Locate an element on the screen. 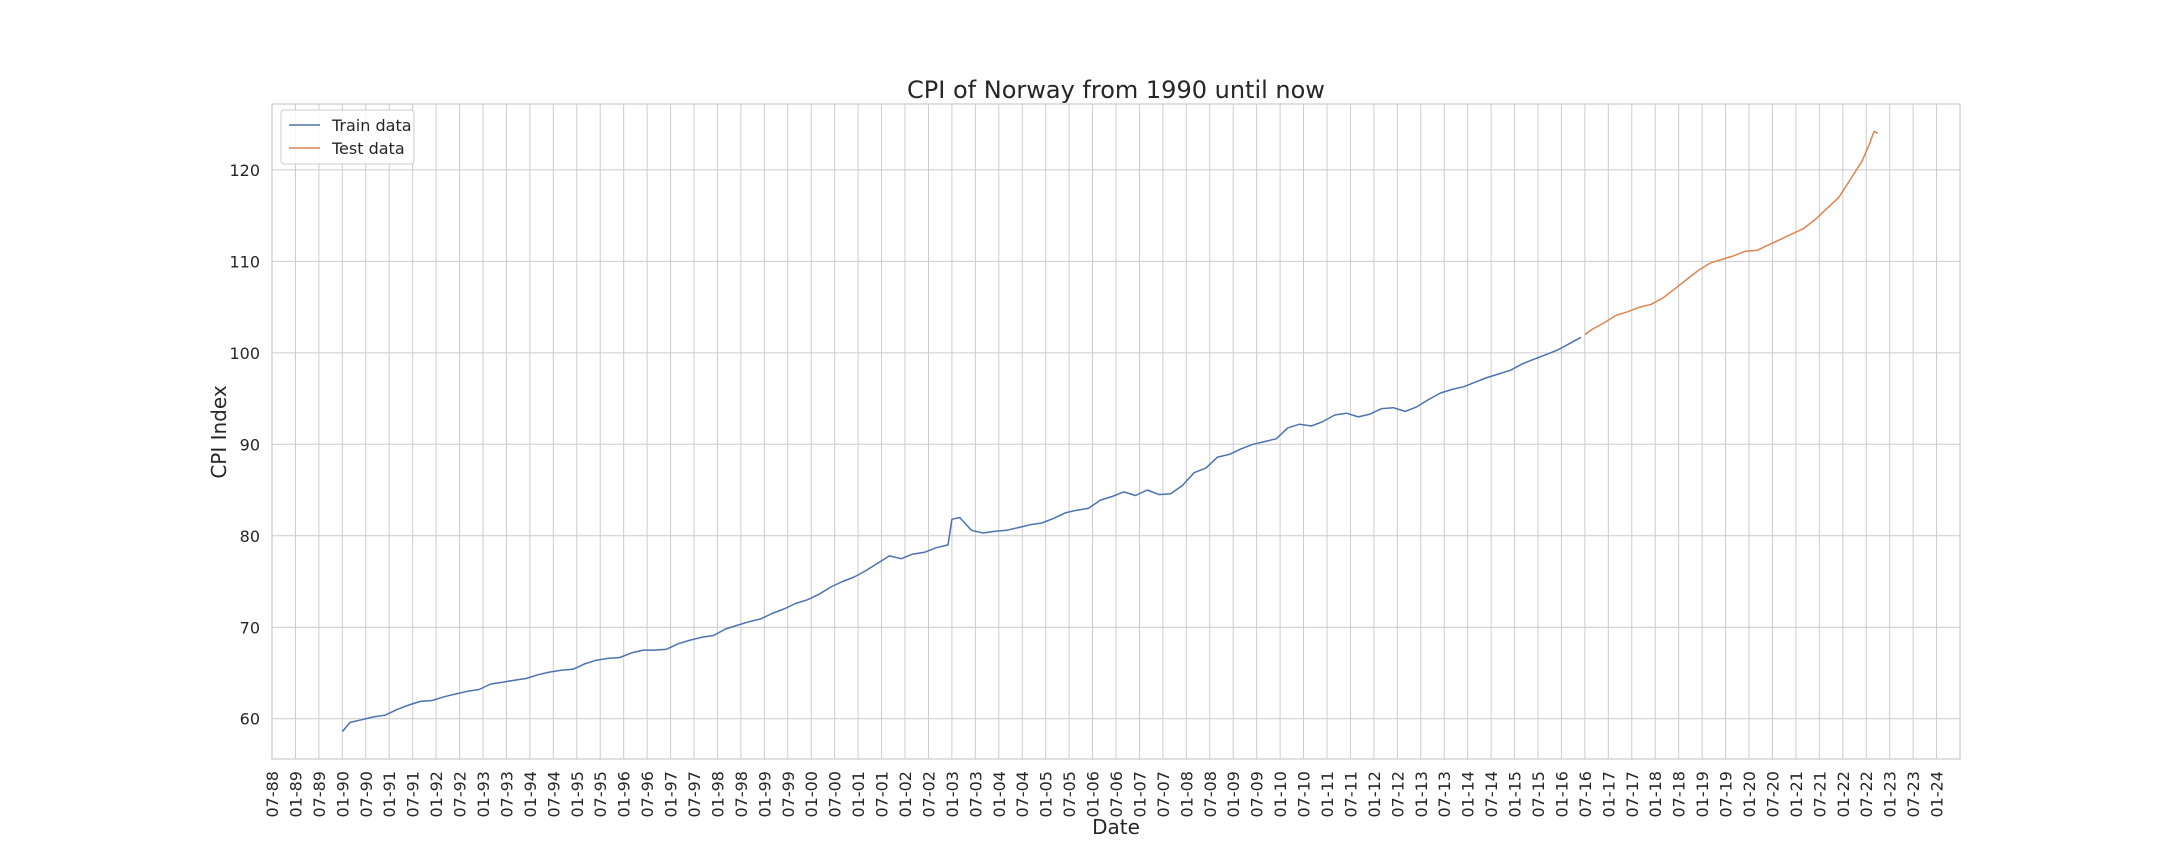 This screenshot has width=2160, height=864. x-tick-label: 07-23 is located at coordinates (1913, 794).